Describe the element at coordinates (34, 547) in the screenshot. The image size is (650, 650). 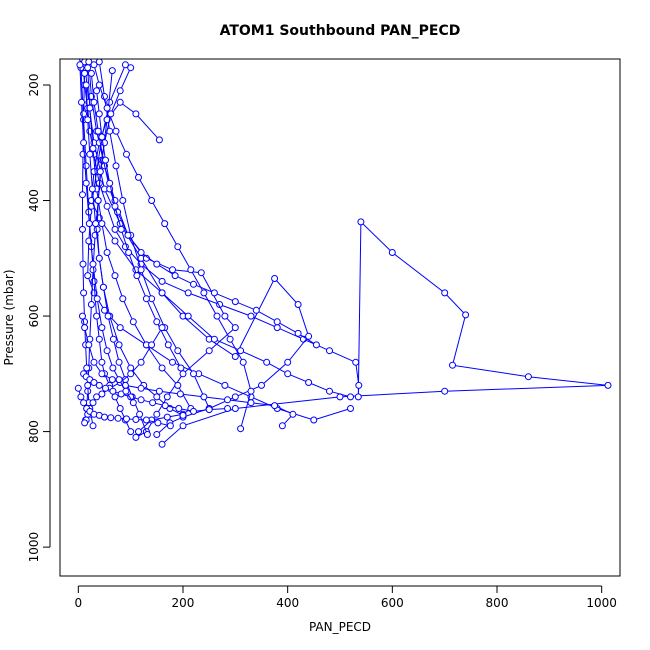
I see `y-tick-label: 1000` at that location.